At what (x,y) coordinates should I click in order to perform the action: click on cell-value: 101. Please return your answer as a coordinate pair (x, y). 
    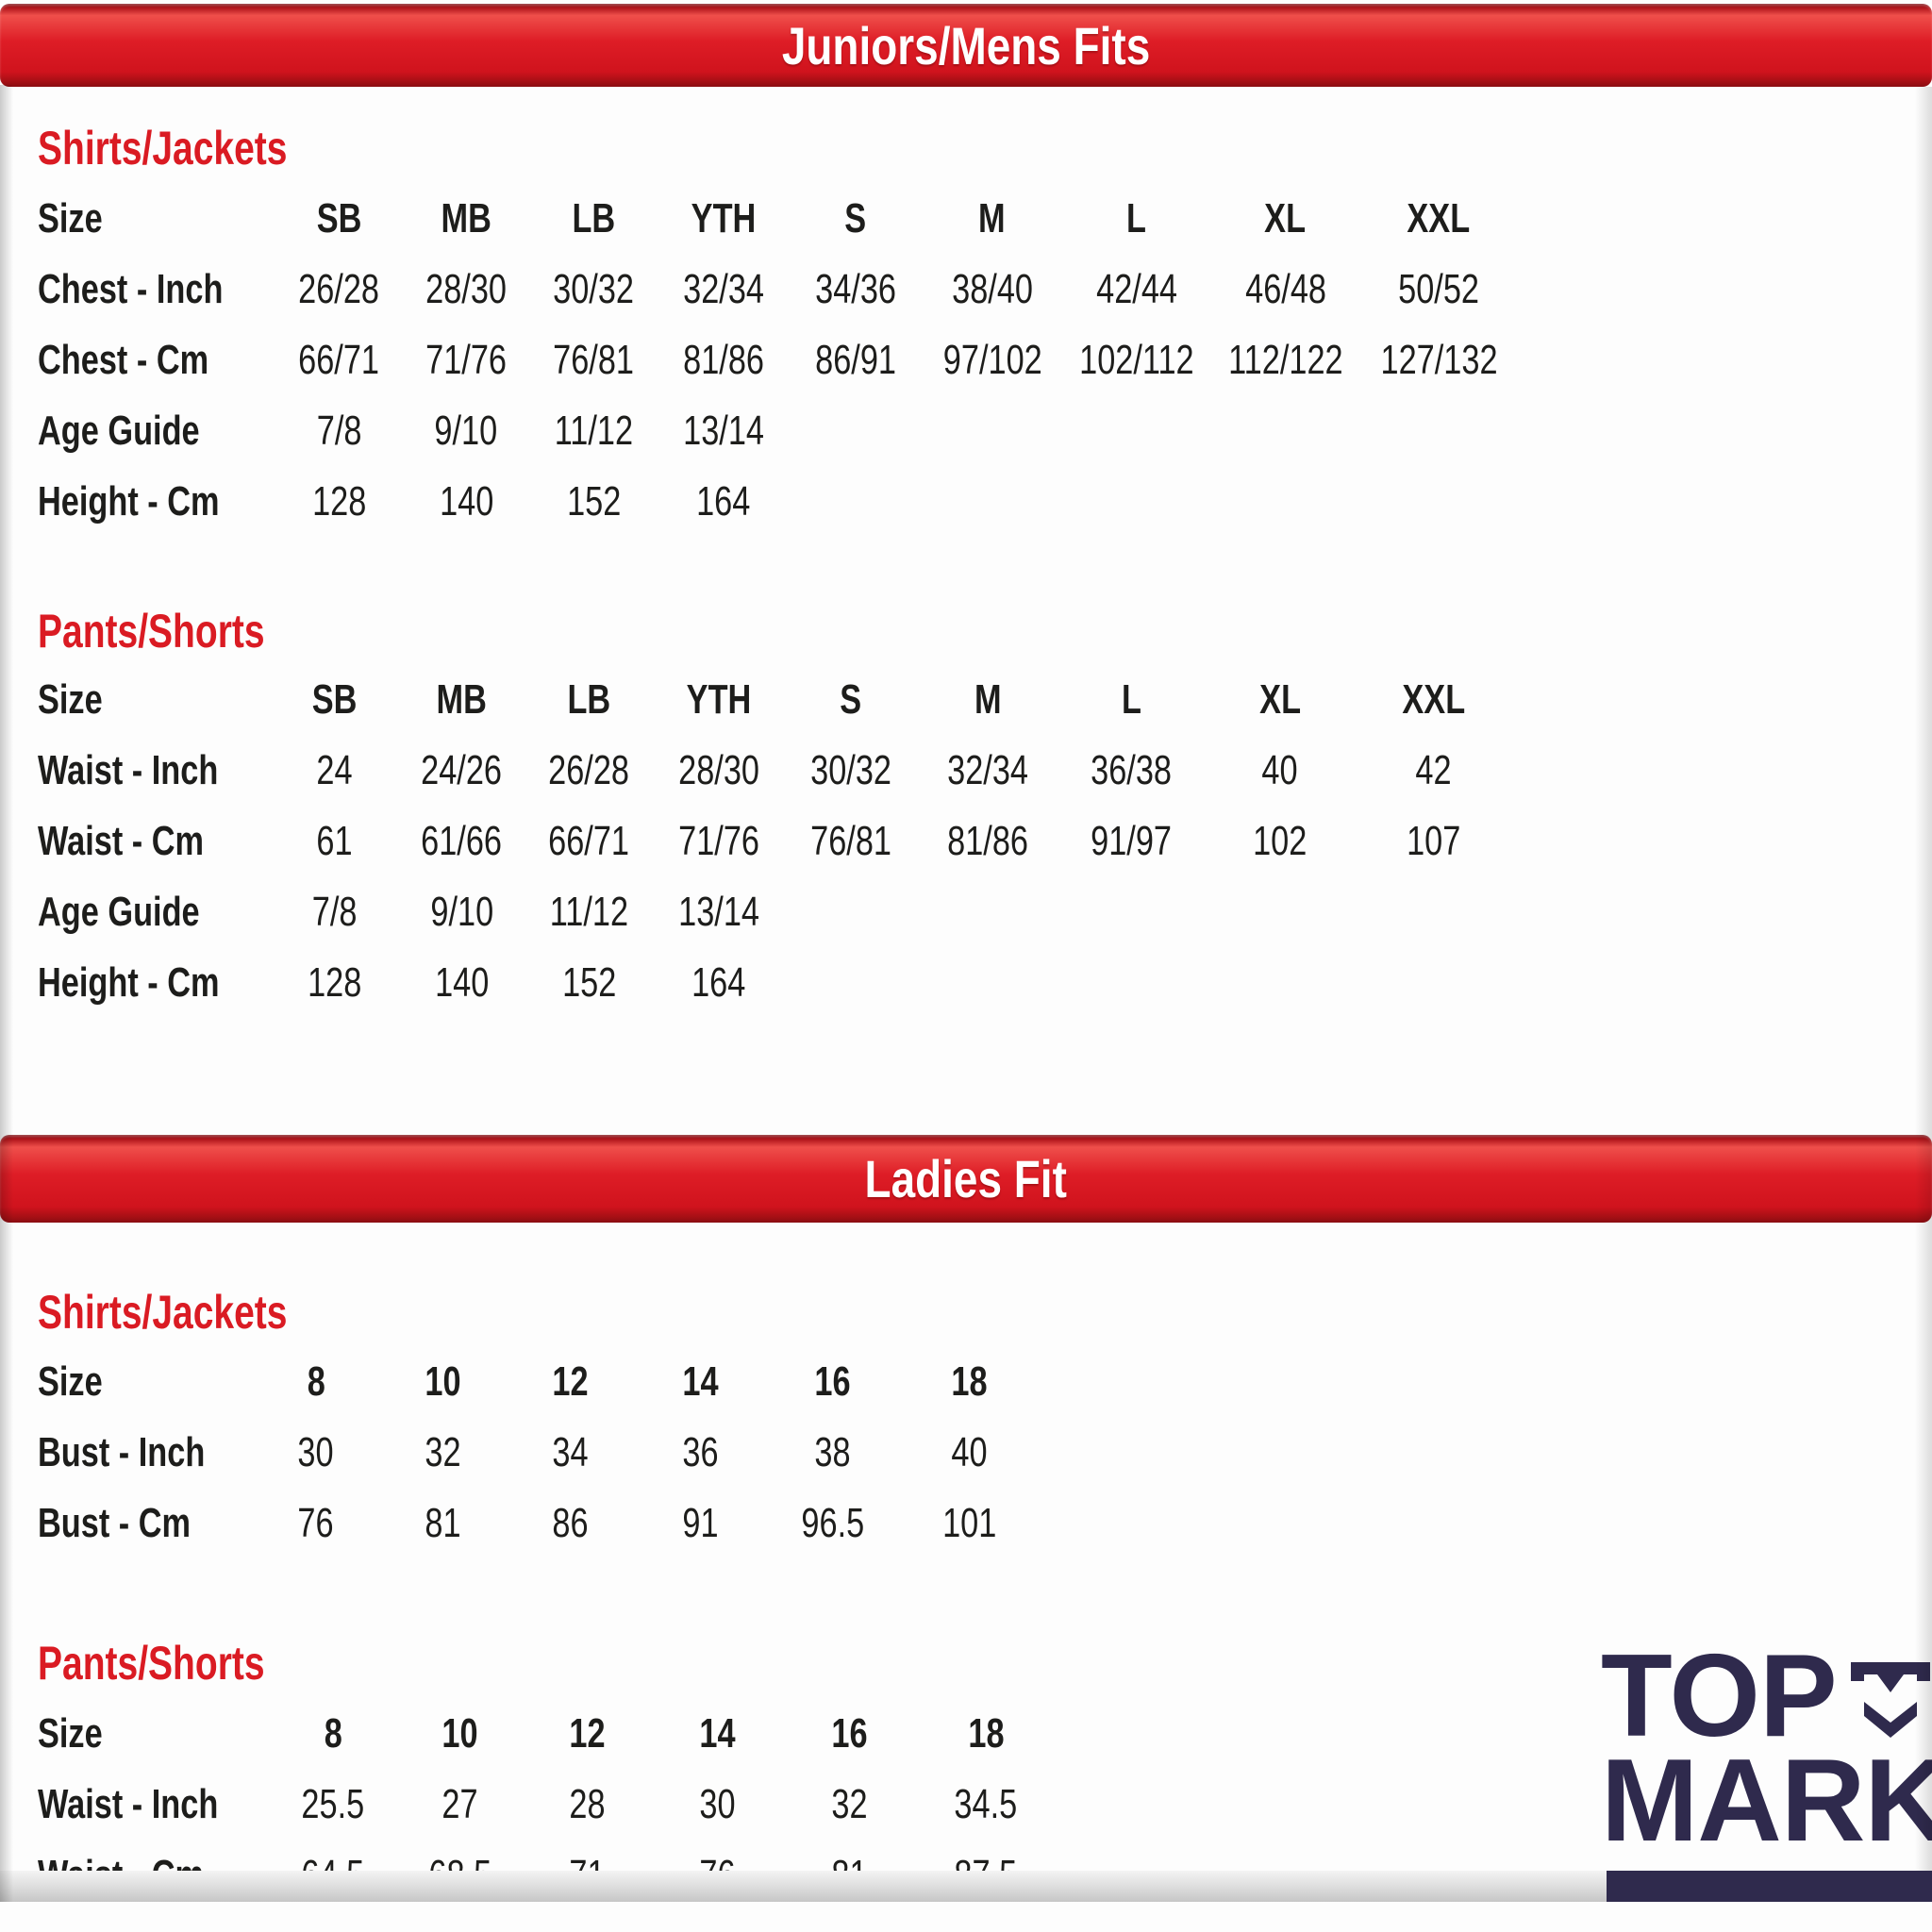
    Looking at the image, I should click on (969, 1523).